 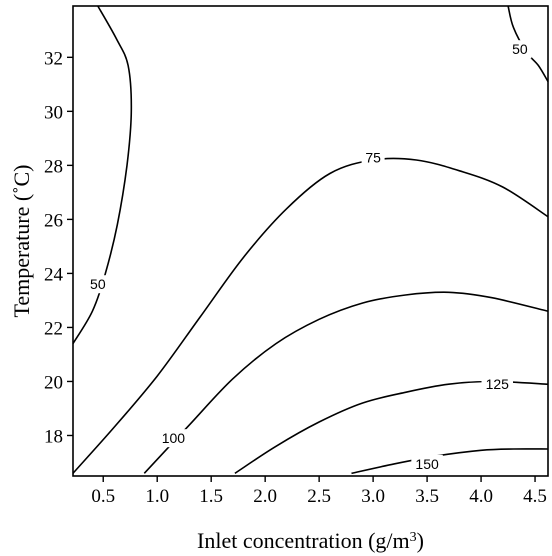 I want to click on x-axis-label: Inlet concentration (g/m3), so click(x=310, y=540).